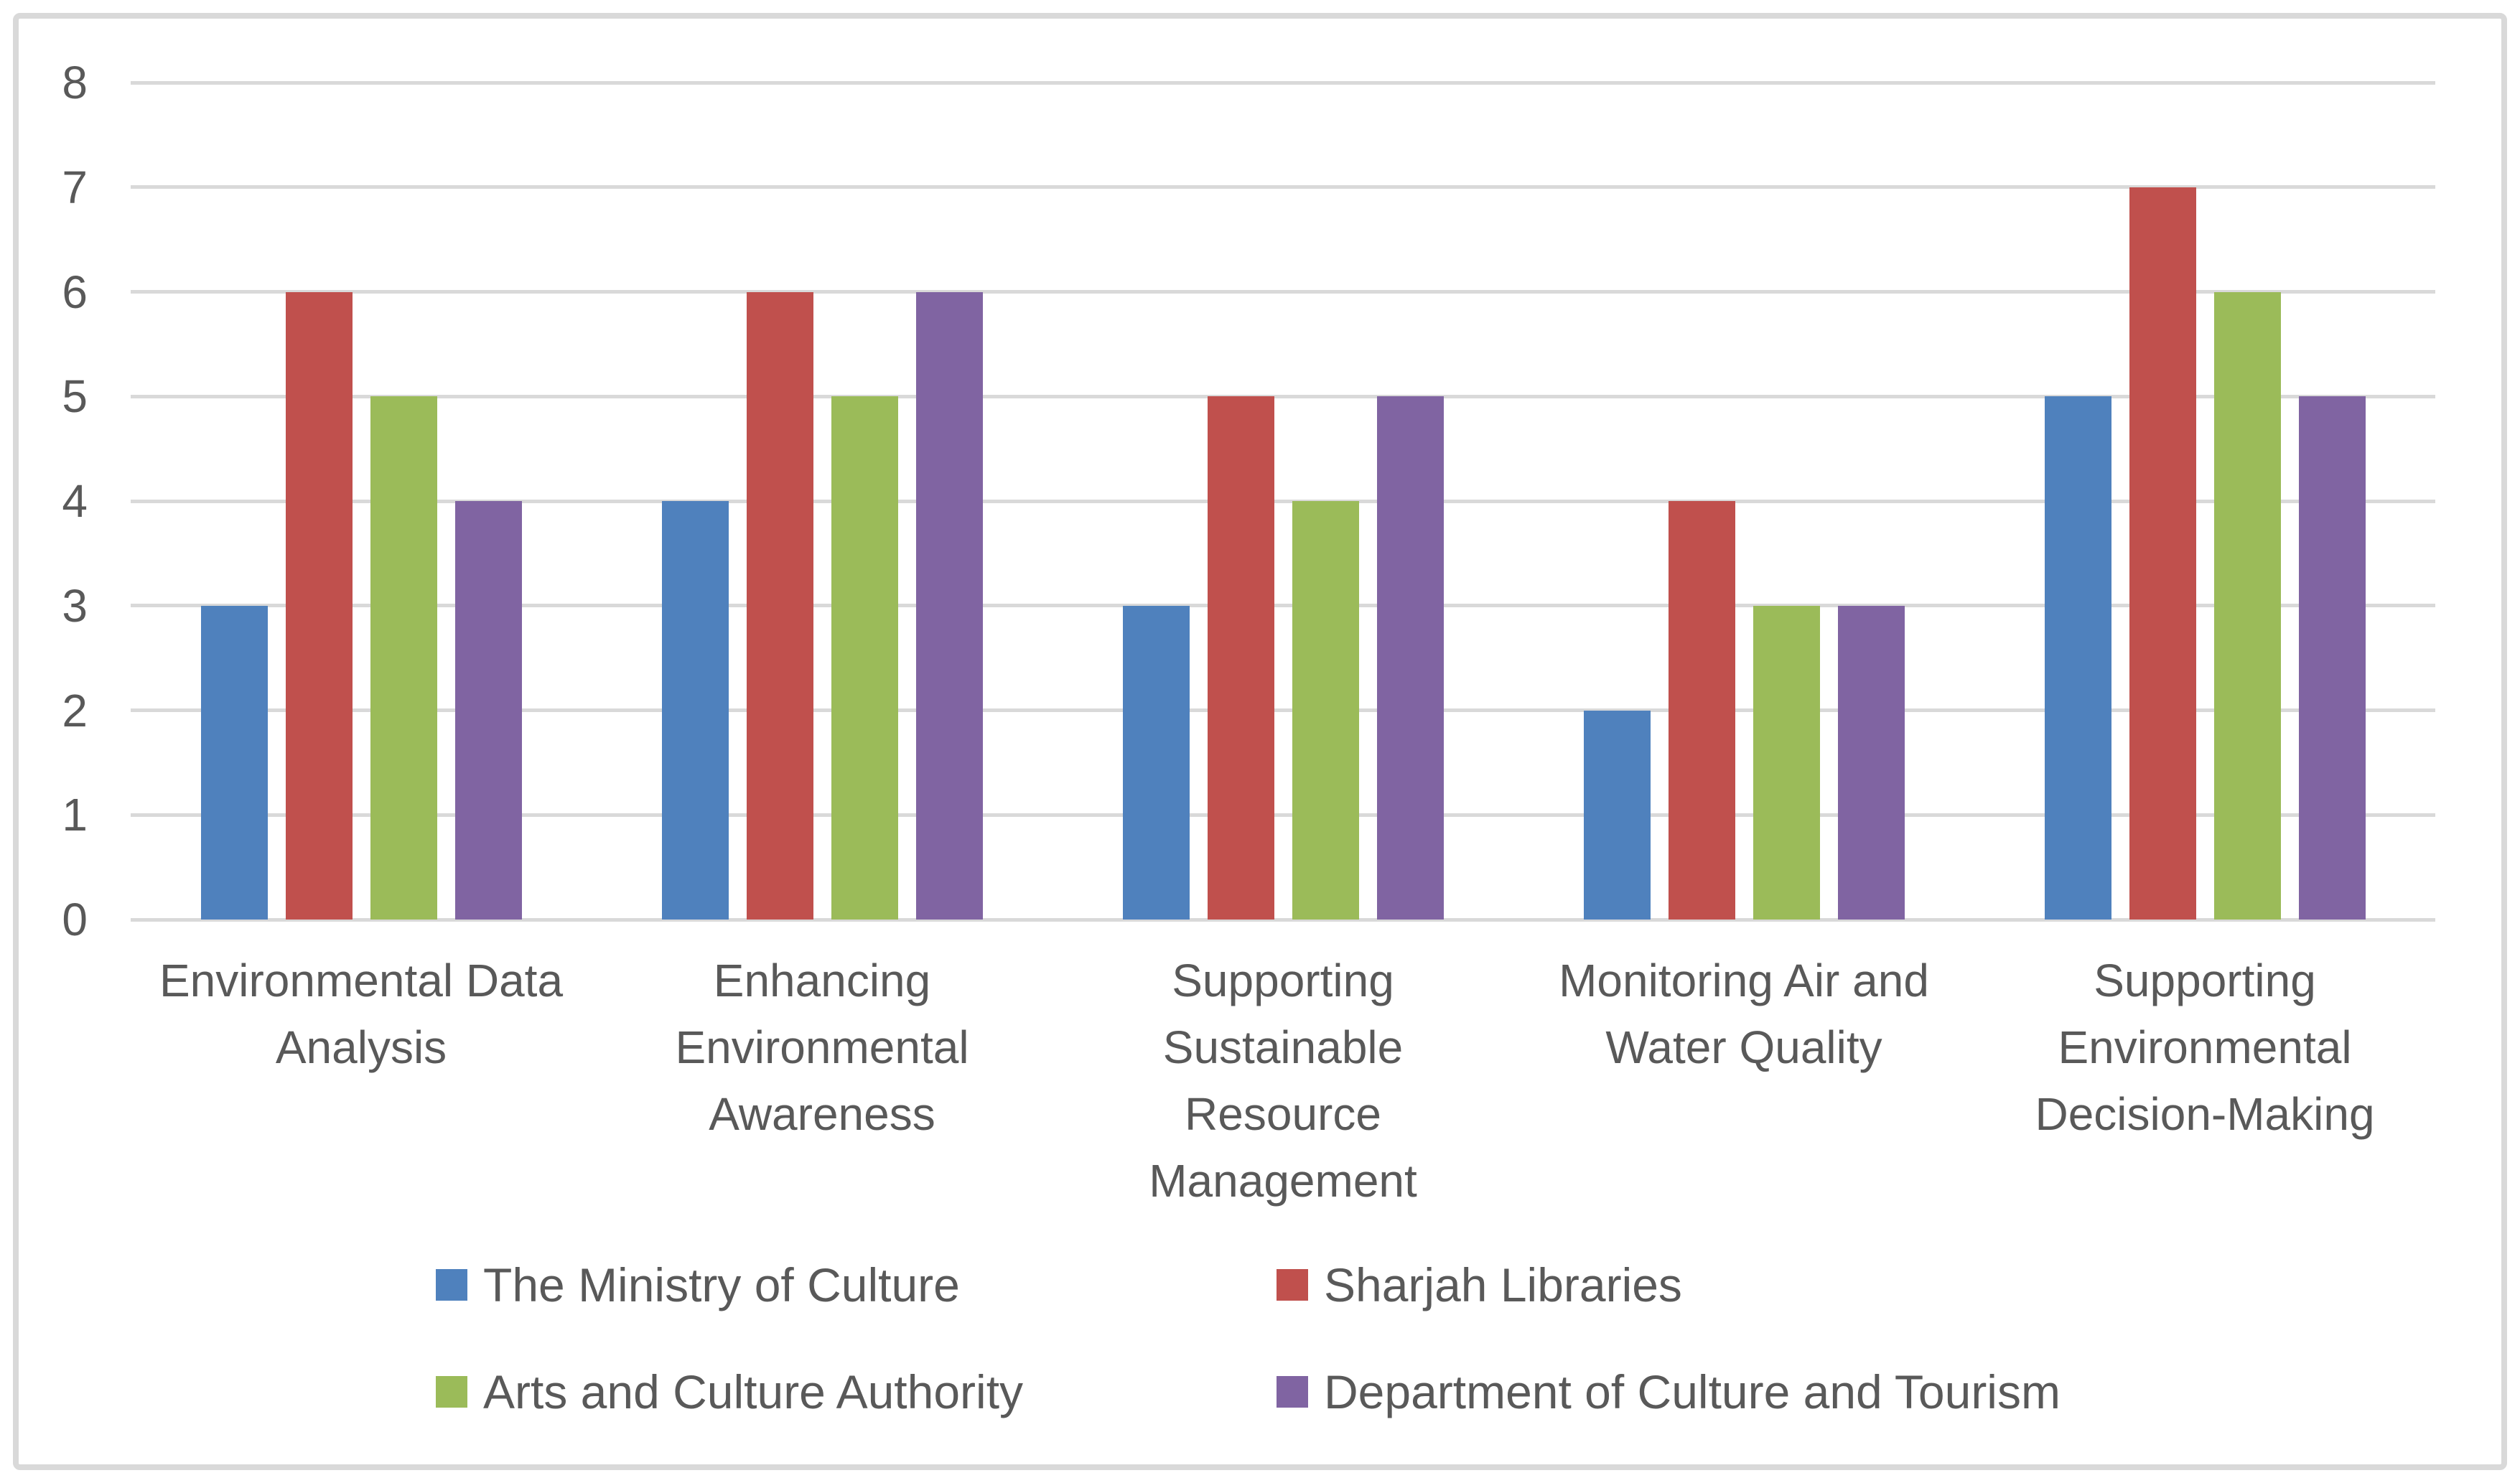  Describe the element at coordinates (75, 815) in the screenshot. I see `y-tick-label: 1` at that location.